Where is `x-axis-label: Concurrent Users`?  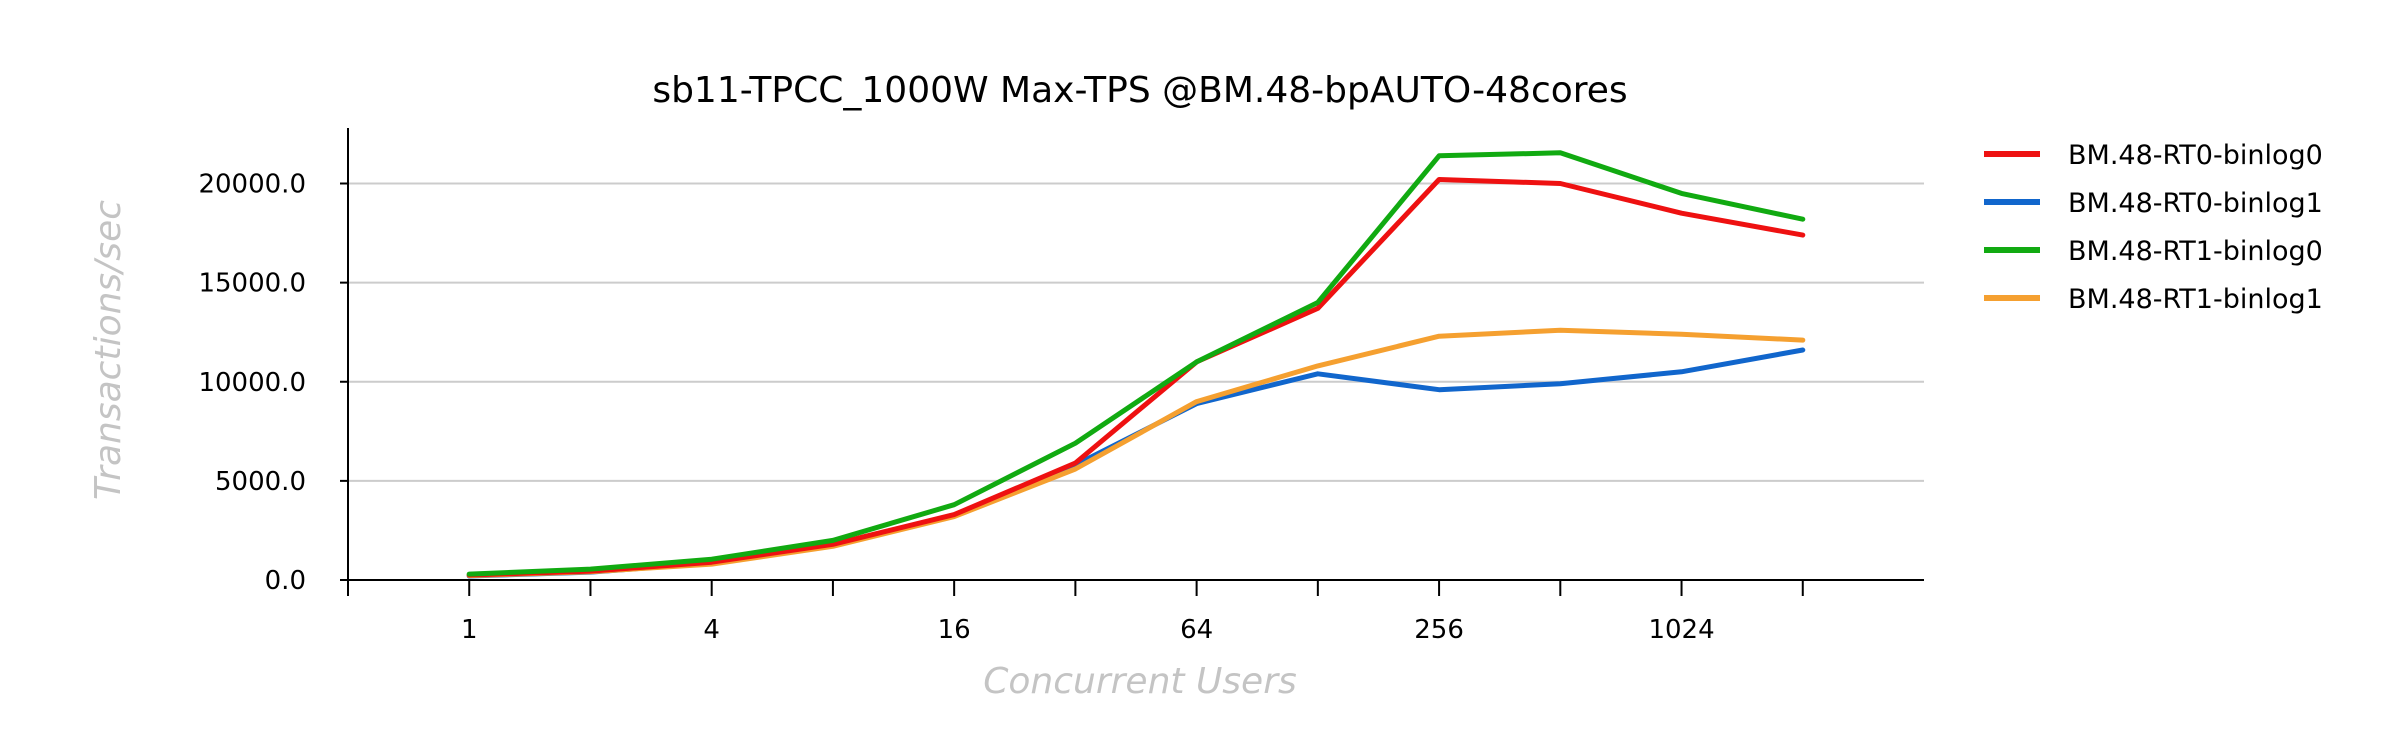
x-axis-label: Concurrent Users is located at coordinates (1140, 681).